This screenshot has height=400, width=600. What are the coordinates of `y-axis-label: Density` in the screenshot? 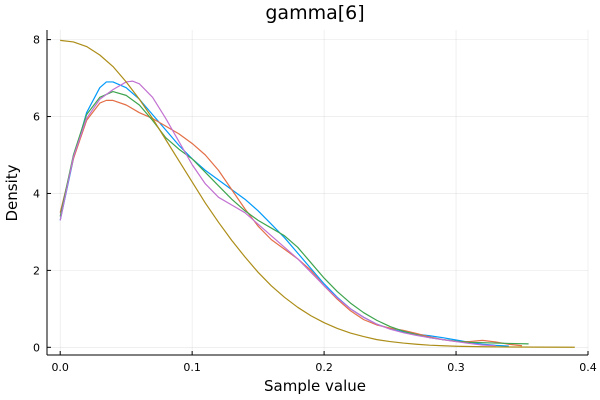 It's located at (12, 192).